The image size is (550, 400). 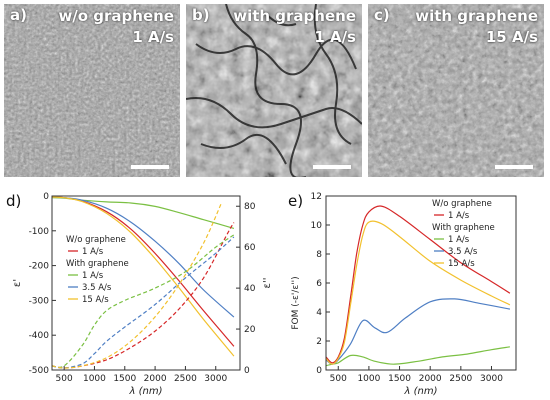 What do you see at coordinates (294, 16) in the screenshot?
I see `panel-b-line1: with graphene` at bounding box center [294, 16].